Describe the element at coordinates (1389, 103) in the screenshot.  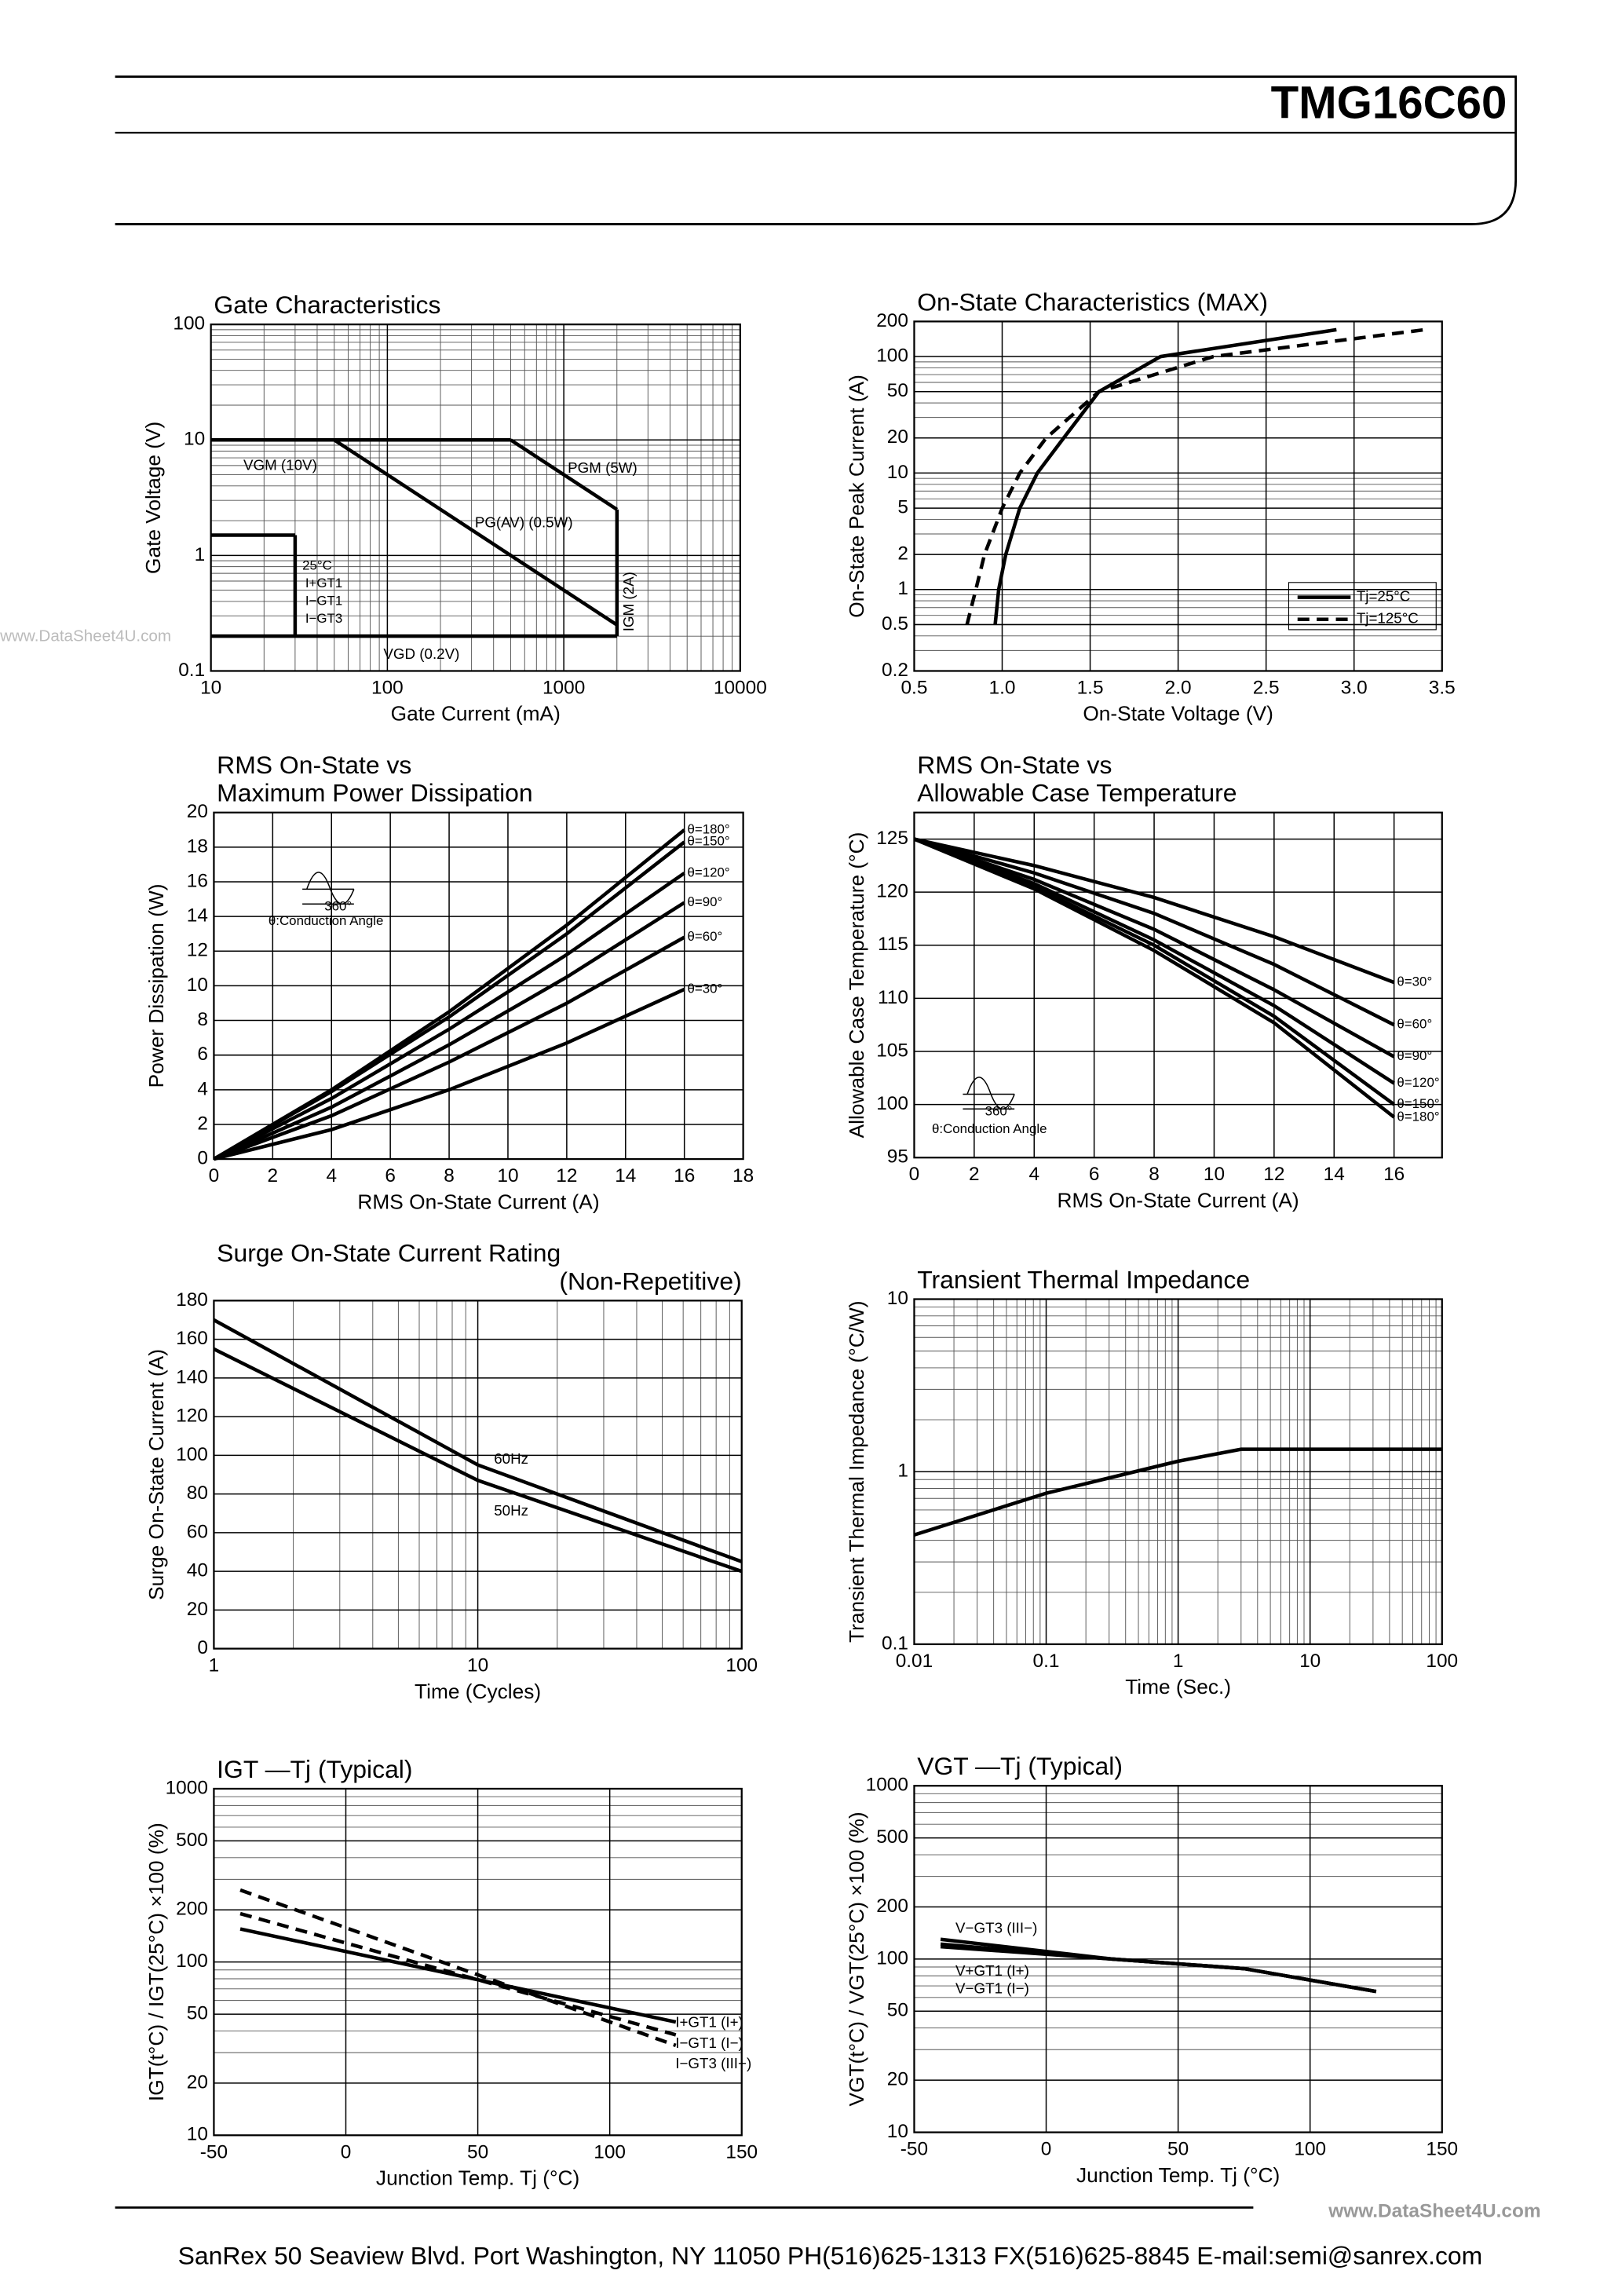
I see `header-title: TMG16C60` at that location.